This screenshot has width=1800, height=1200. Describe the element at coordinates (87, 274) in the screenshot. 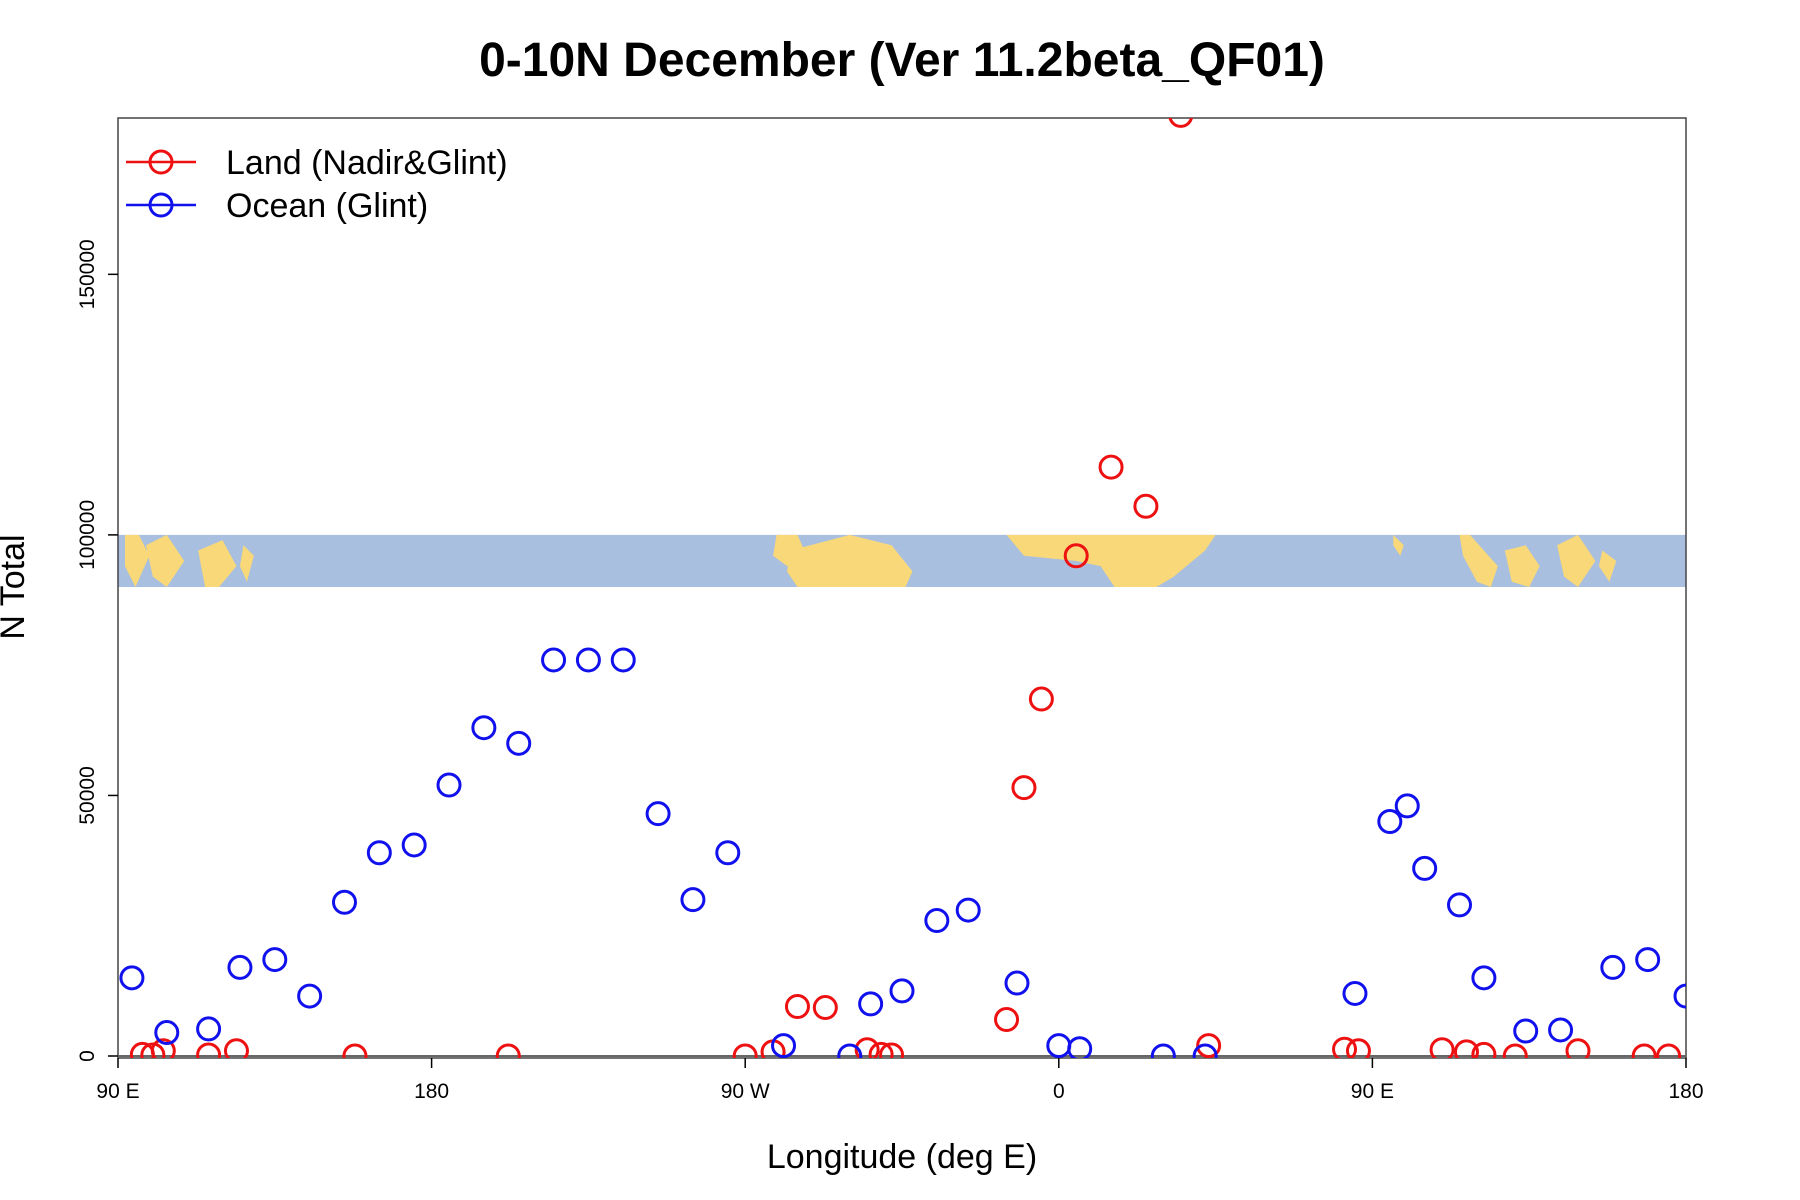

I see `y-tick-label: 150000` at that location.